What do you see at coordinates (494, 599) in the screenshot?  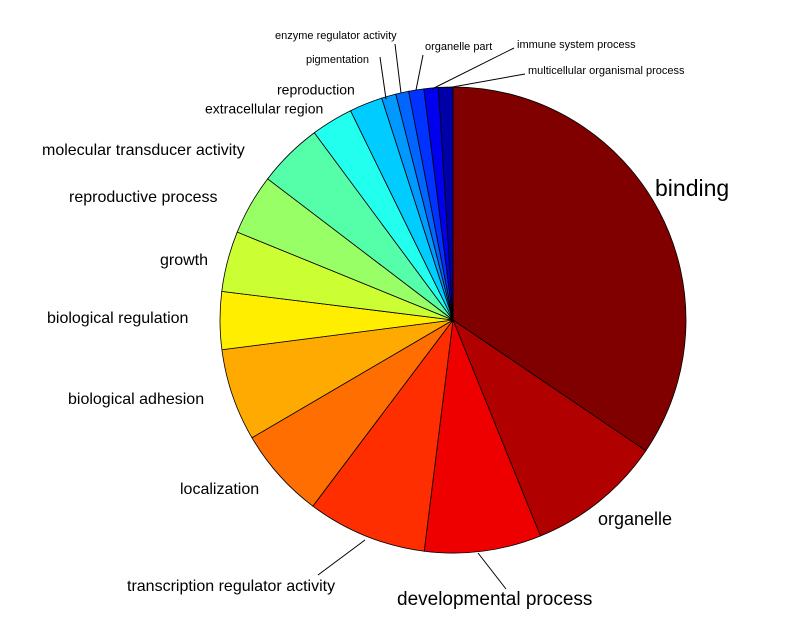 I see `slice-label: developmental process` at bounding box center [494, 599].